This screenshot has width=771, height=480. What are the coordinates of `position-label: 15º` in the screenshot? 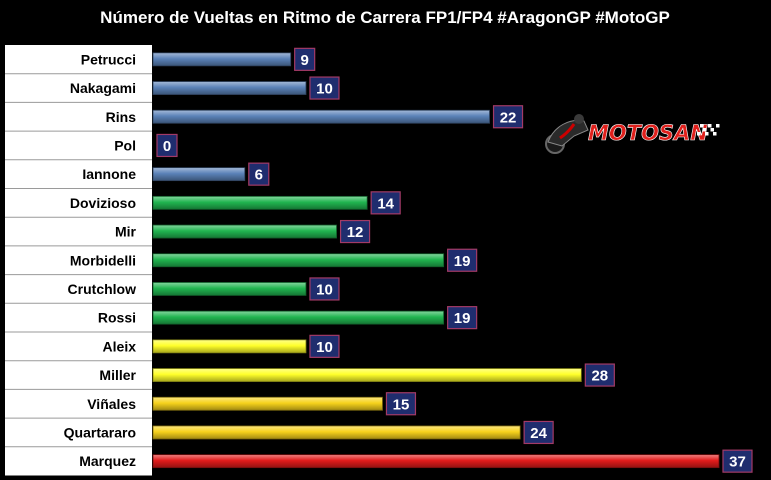 It's located at (18, 59).